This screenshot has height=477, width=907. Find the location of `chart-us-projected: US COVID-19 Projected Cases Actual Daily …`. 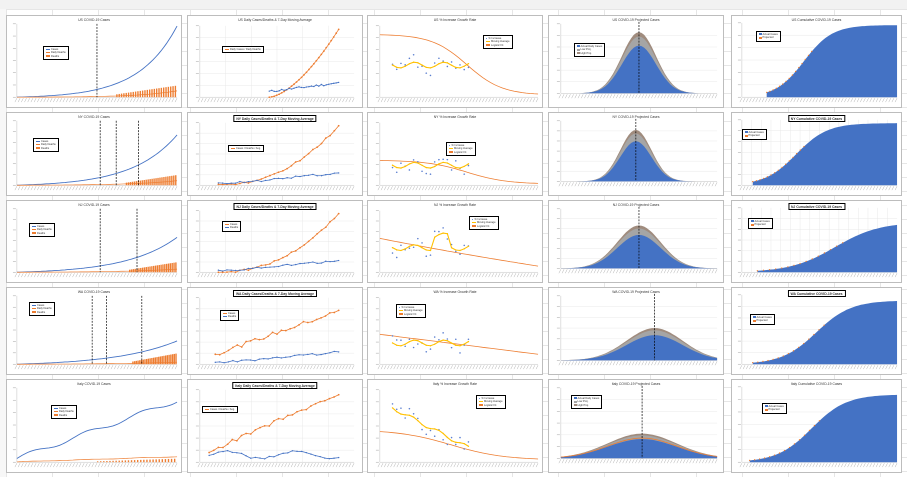

chart-us-projected: US COVID-19 Projected Cases Actual Daily … is located at coordinates (636, 61).